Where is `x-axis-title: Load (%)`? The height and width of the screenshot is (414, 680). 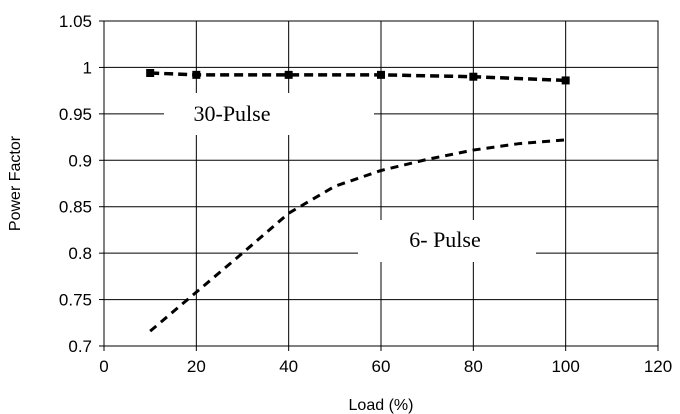
x-axis-title: Load (%) is located at coordinates (381, 405).